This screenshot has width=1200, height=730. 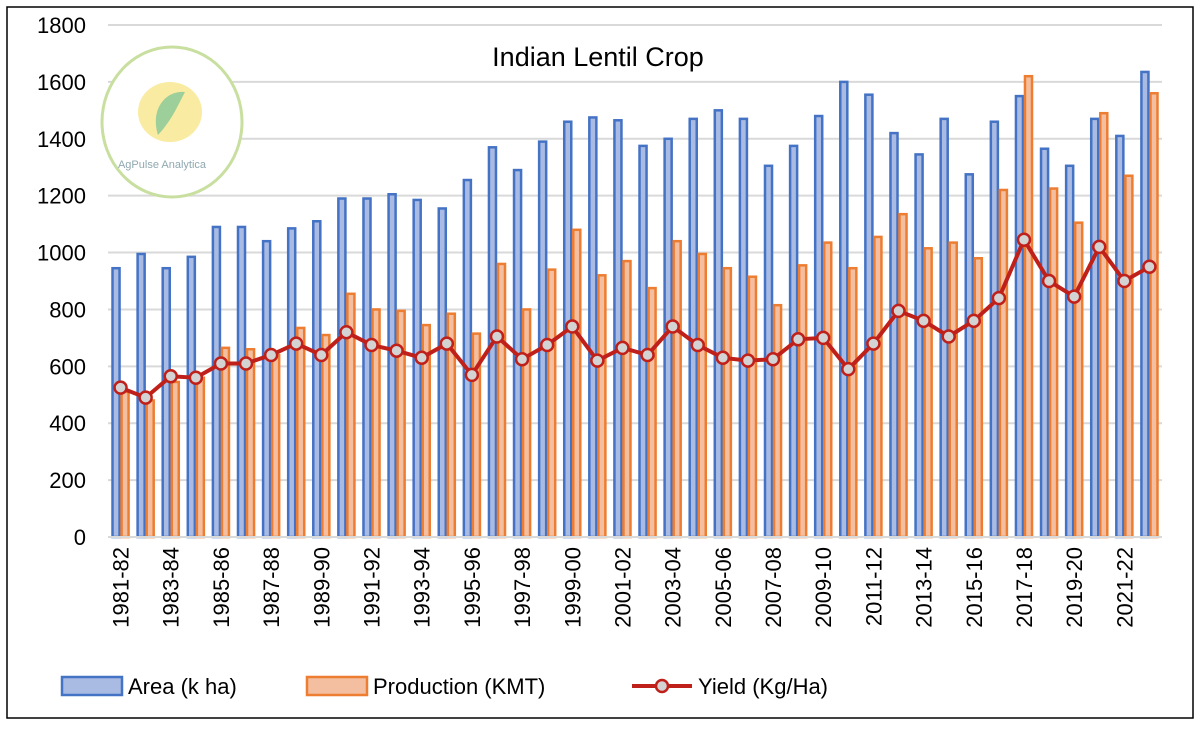 What do you see at coordinates (61, 253) in the screenshot?
I see `y-tick-label: 1000` at bounding box center [61, 253].